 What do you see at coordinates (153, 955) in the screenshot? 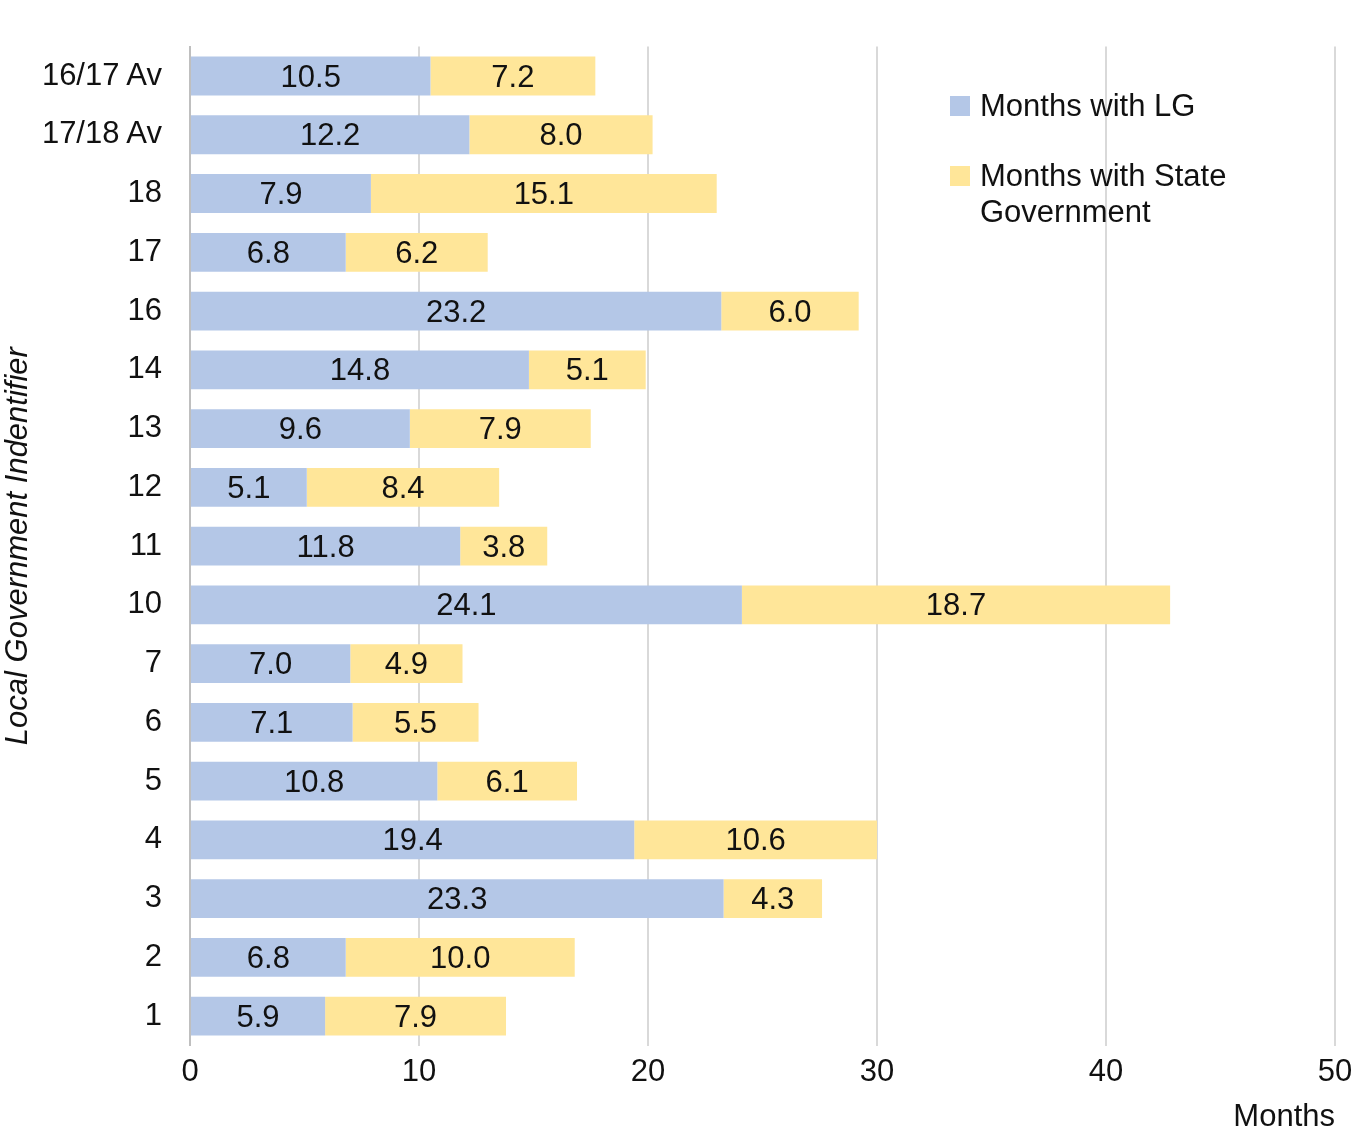
I see `y-tick-label: 2` at bounding box center [153, 955].